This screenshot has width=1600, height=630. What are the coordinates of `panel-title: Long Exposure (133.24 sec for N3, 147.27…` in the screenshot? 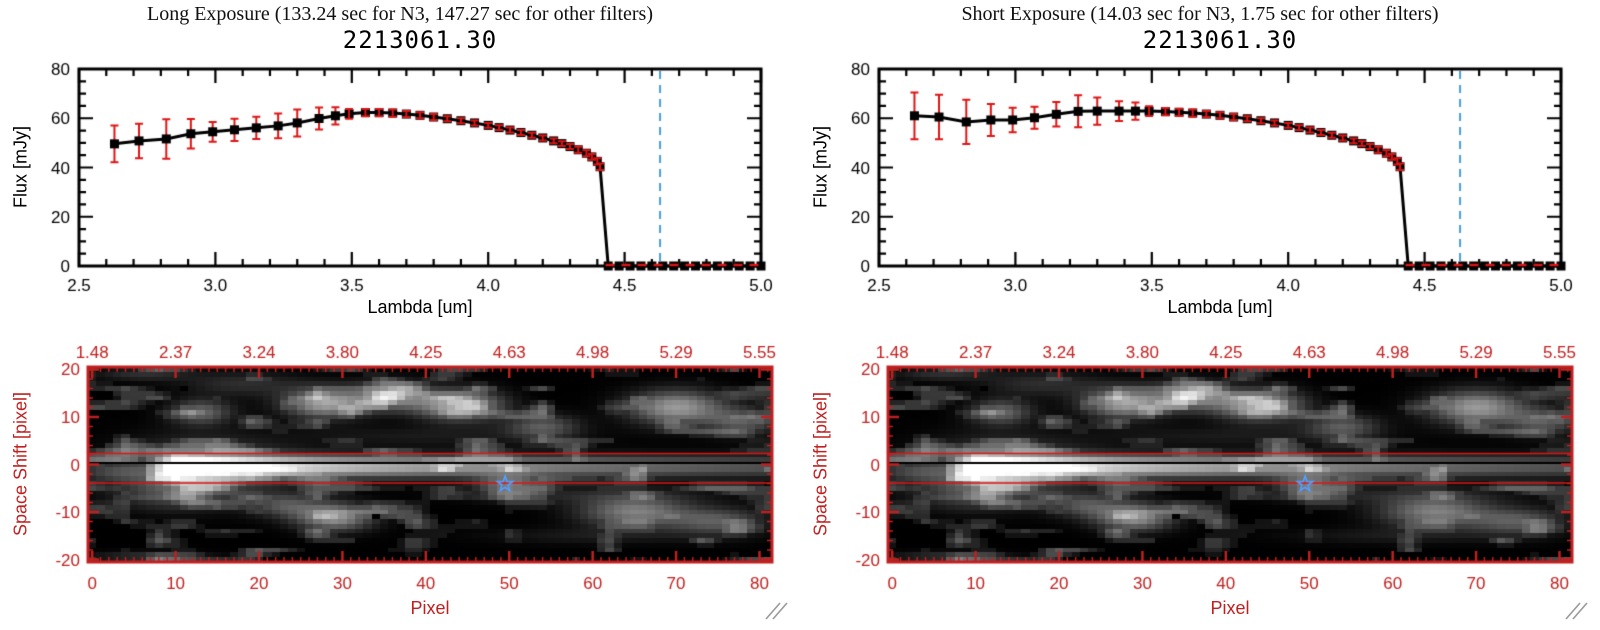 It's located at (400, 14).